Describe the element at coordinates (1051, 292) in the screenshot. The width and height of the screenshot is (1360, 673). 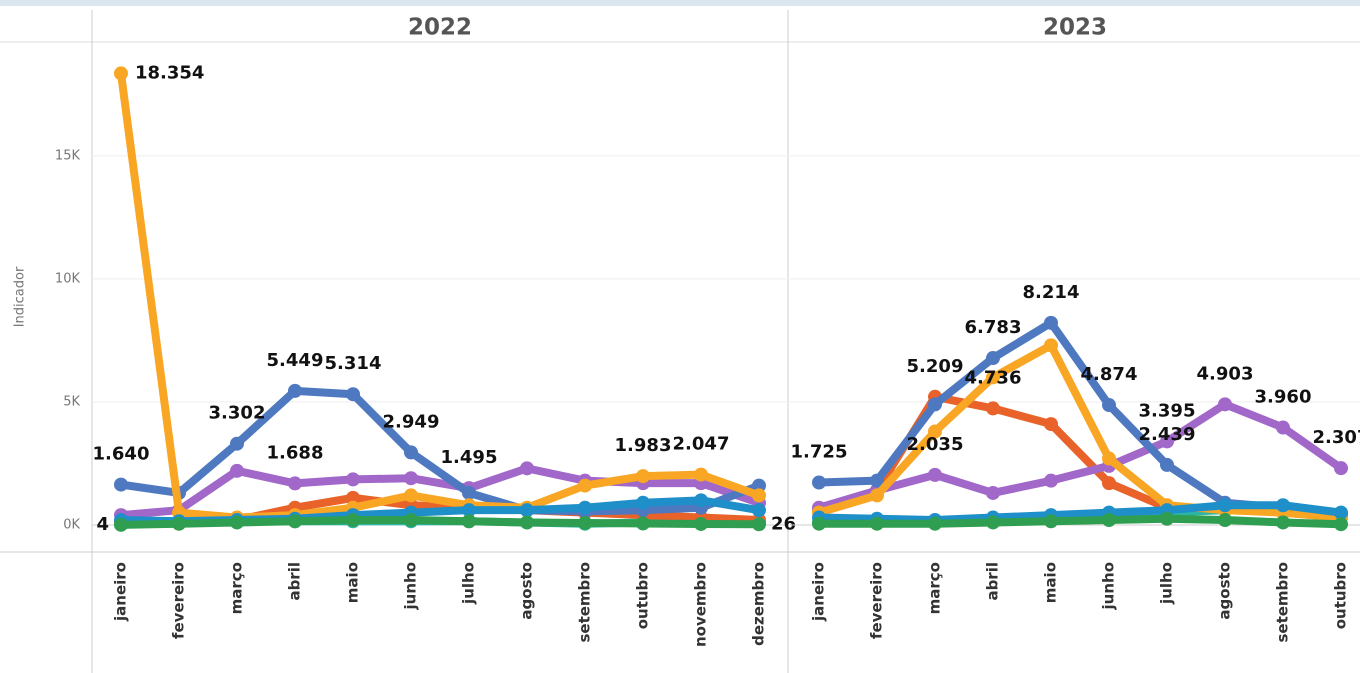
I see `data-label: 8.214` at that location.